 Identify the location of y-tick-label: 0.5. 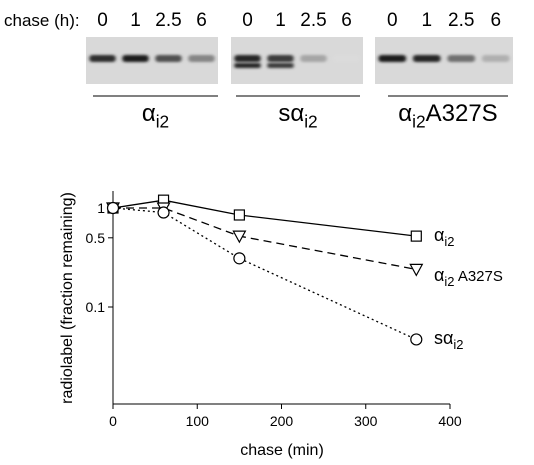
(96, 238).